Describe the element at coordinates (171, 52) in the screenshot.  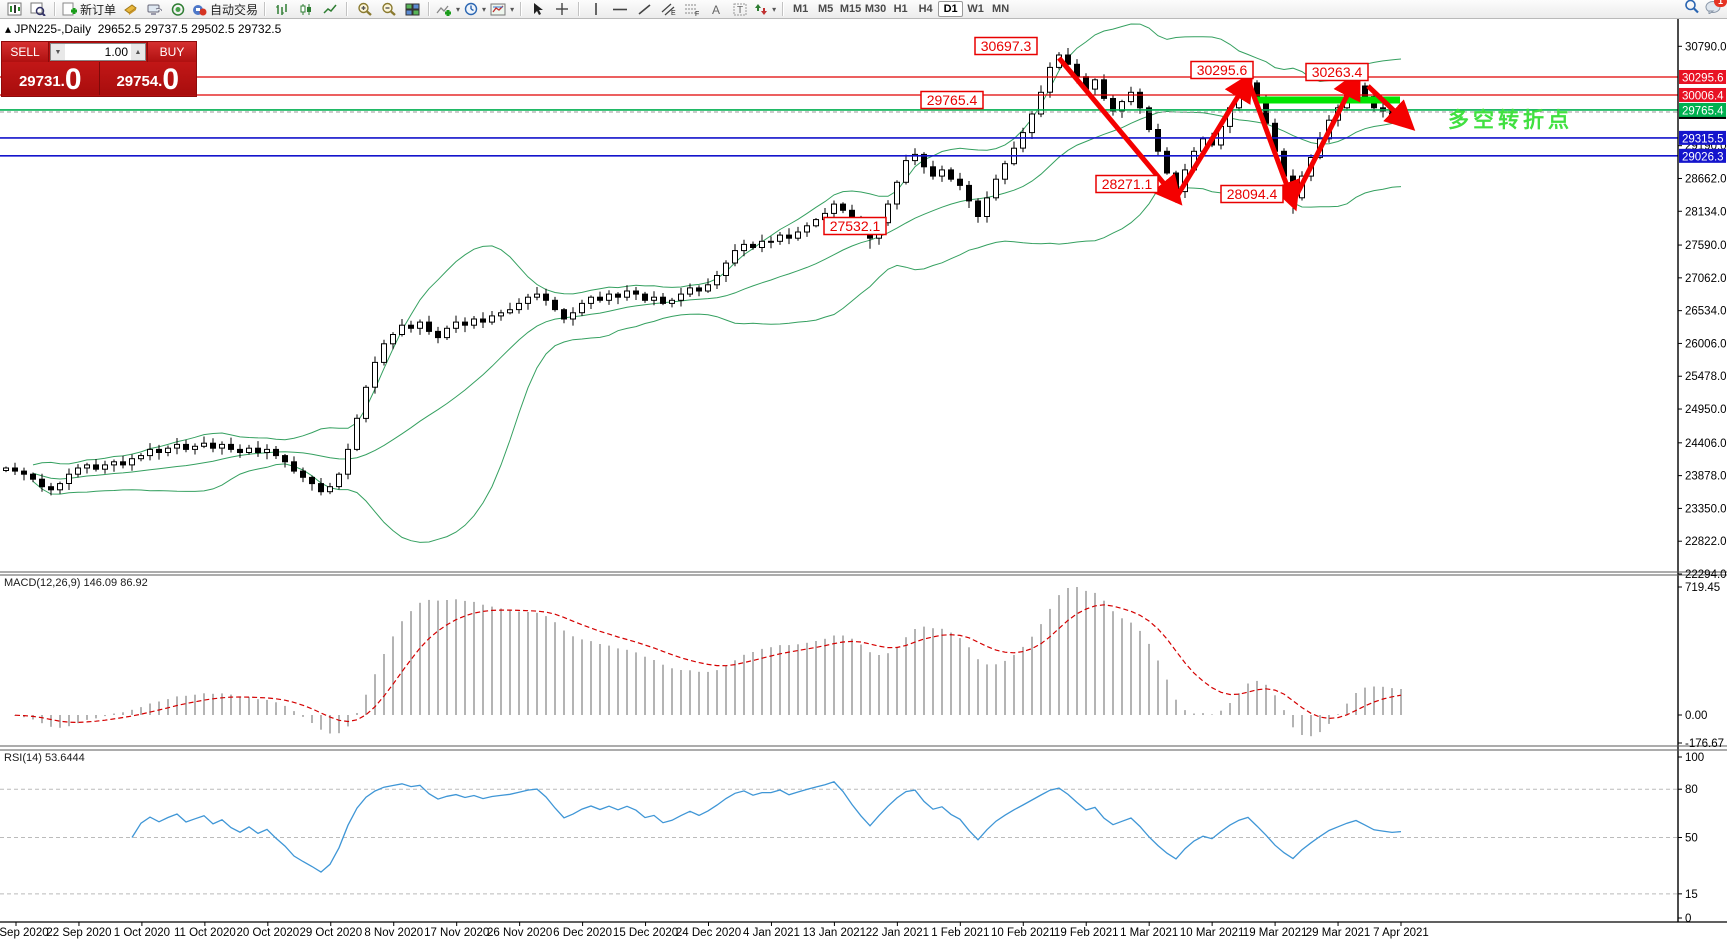
I see `buy-button: BUY` at that location.